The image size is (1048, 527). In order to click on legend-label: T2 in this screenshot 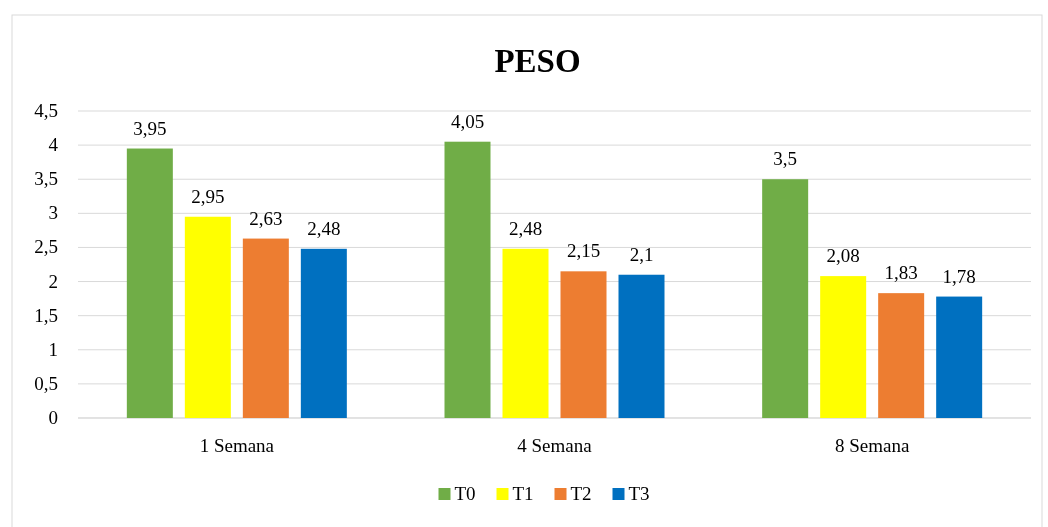, I will do `click(581, 493)`.